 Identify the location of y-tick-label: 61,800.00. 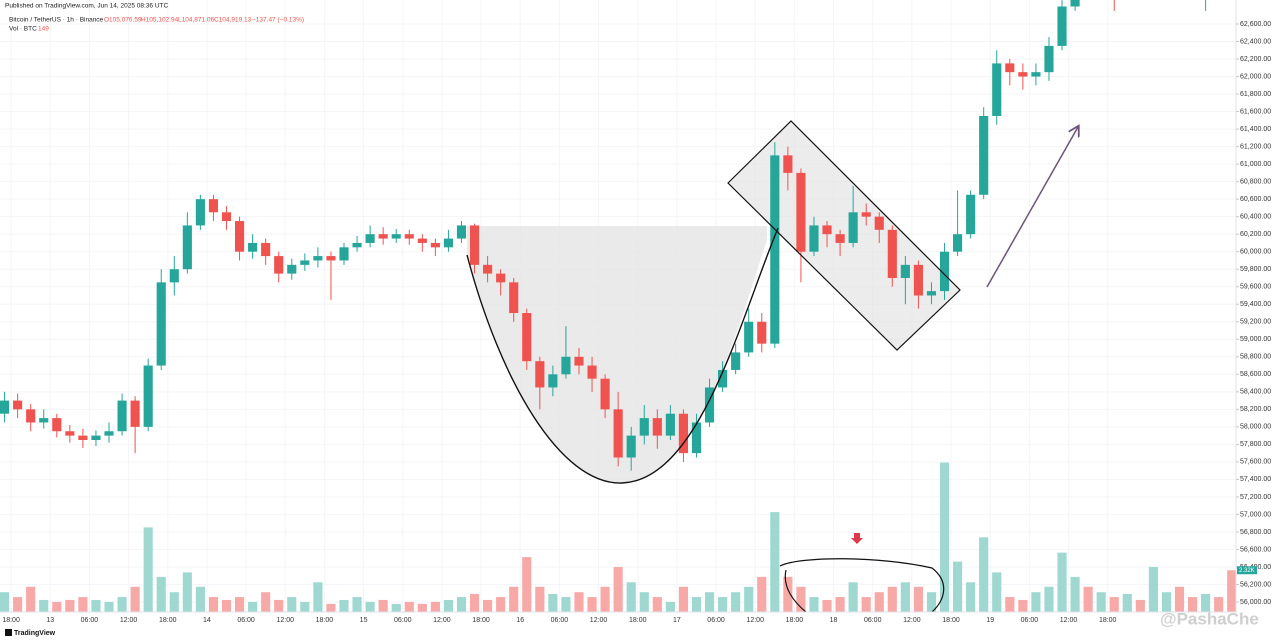
(1255, 94).